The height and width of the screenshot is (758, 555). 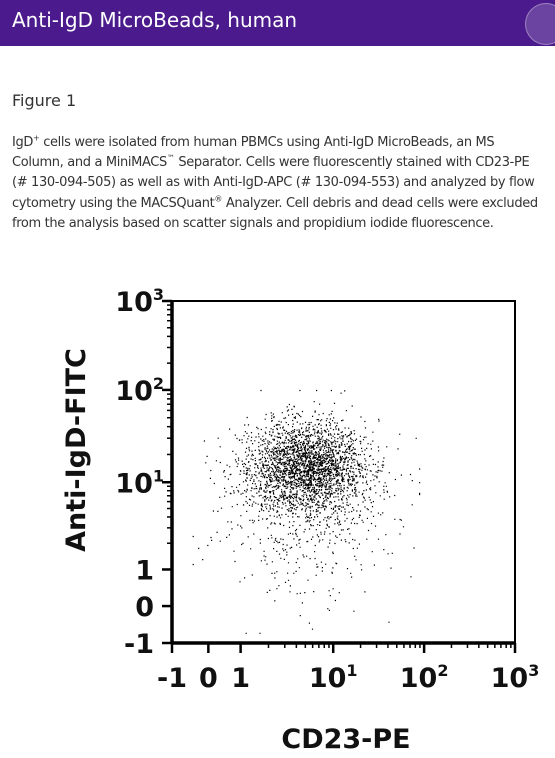 What do you see at coordinates (144, 607) in the screenshot?
I see `y-tick-label: 0` at bounding box center [144, 607].